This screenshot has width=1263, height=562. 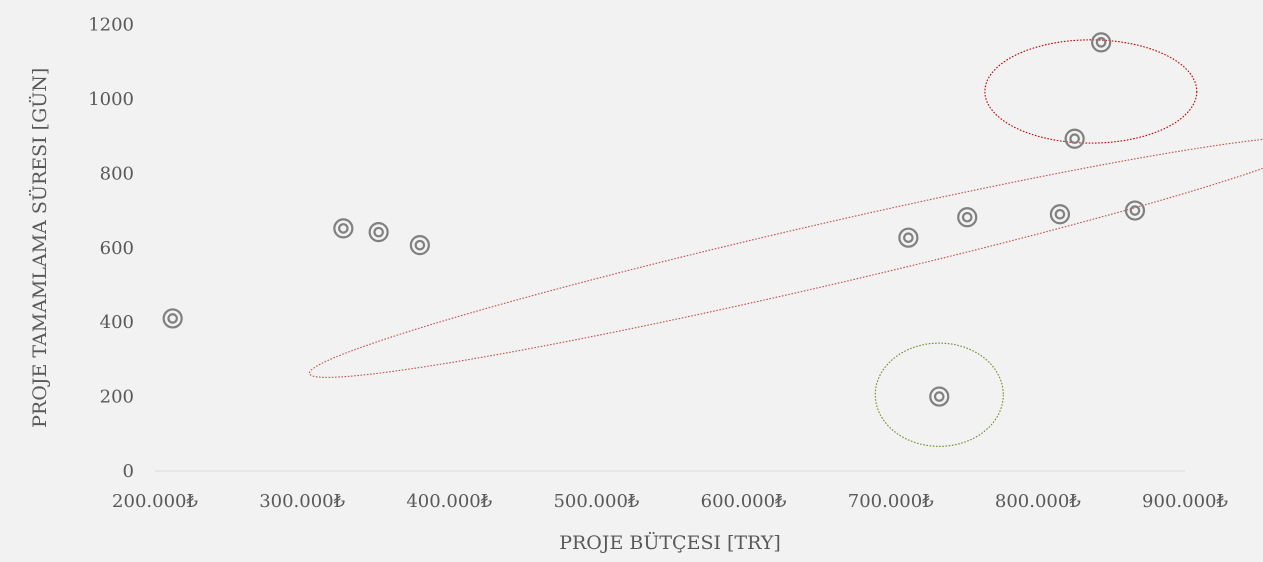 I want to click on y-axis-label: PROJE TAMAMLAMA SÜRESI [GÜN], so click(x=39, y=248).